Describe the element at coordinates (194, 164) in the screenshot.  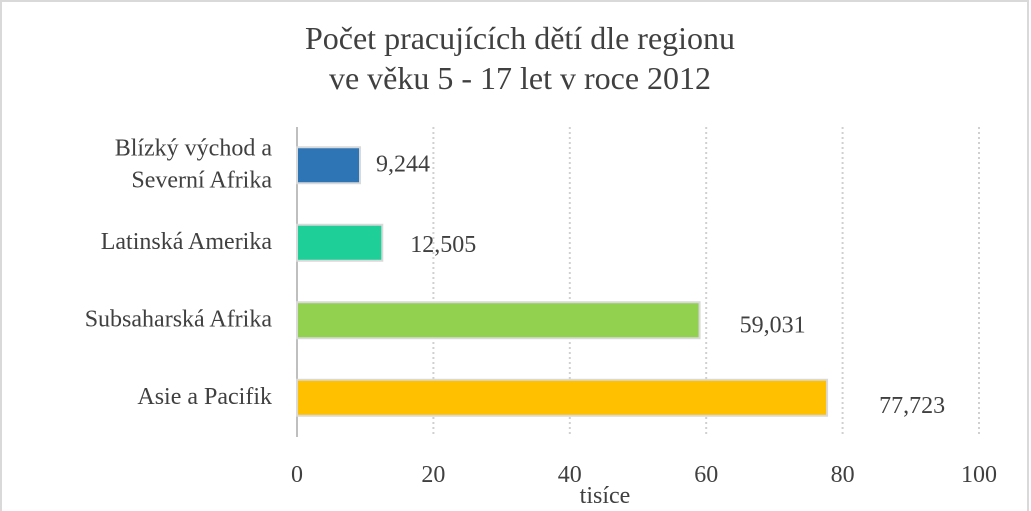
I see `category-label: Blízký východ a Severní Afrika` at that location.